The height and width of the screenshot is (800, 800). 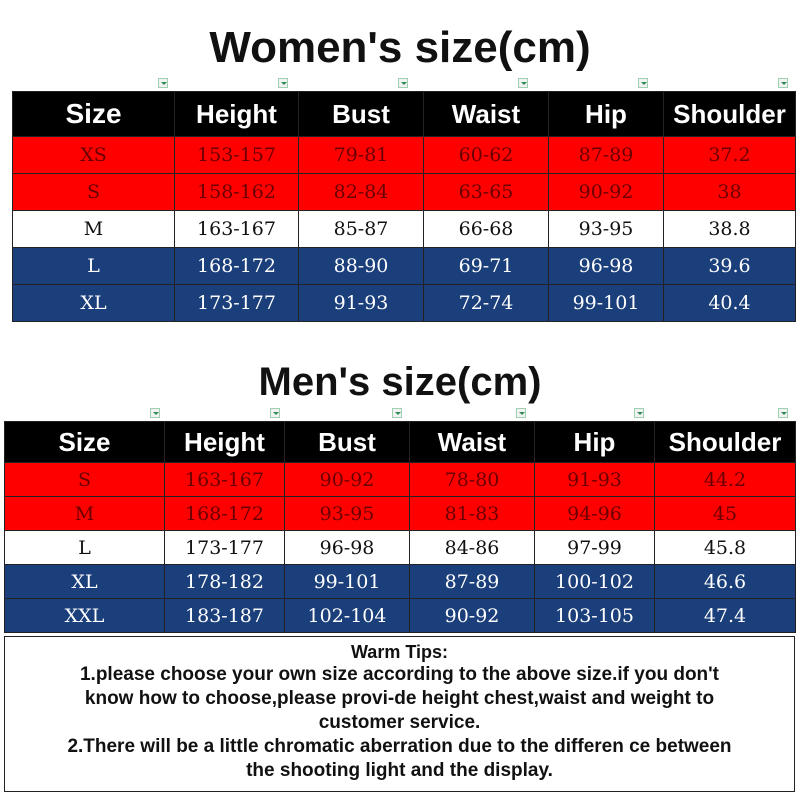 What do you see at coordinates (606, 192) in the screenshot?
I see `cell-hip: 90-92` at bounding box center [606, 192].